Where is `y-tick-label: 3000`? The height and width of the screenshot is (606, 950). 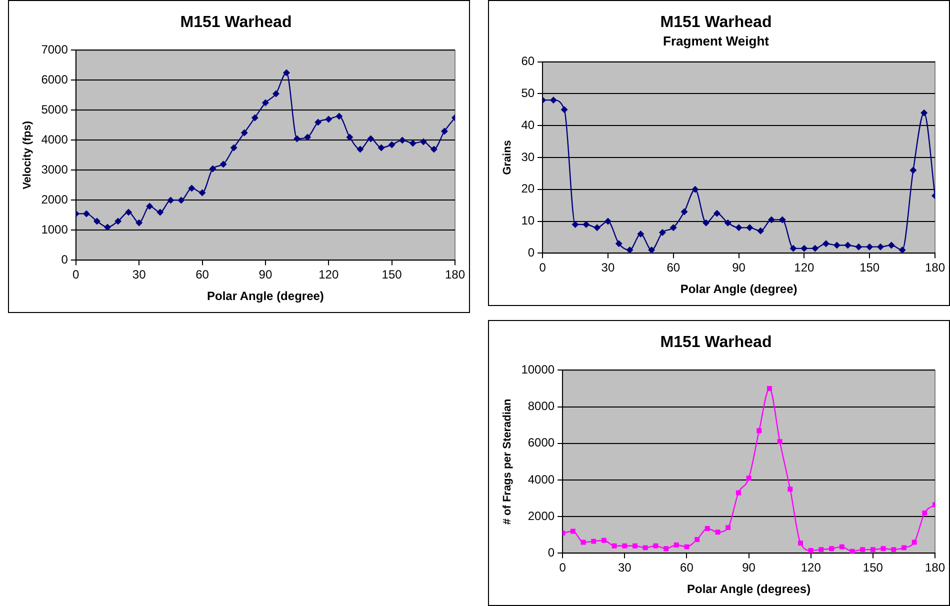
y-tick-label: 3000 is located at coordinates (54, 169).